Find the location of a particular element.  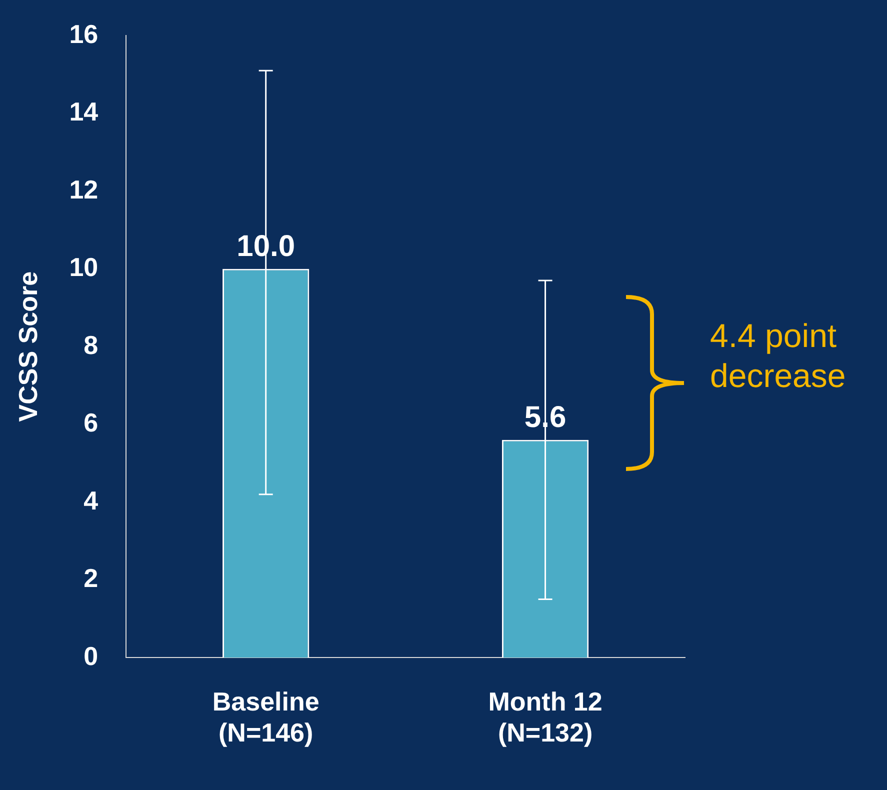

x-tick-label: Baseline (N=146) is located at coordinates (266, 717).